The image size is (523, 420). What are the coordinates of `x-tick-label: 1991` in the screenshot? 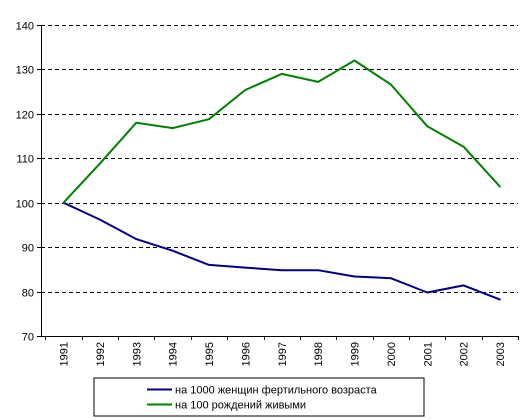 It's located at (65, 354).